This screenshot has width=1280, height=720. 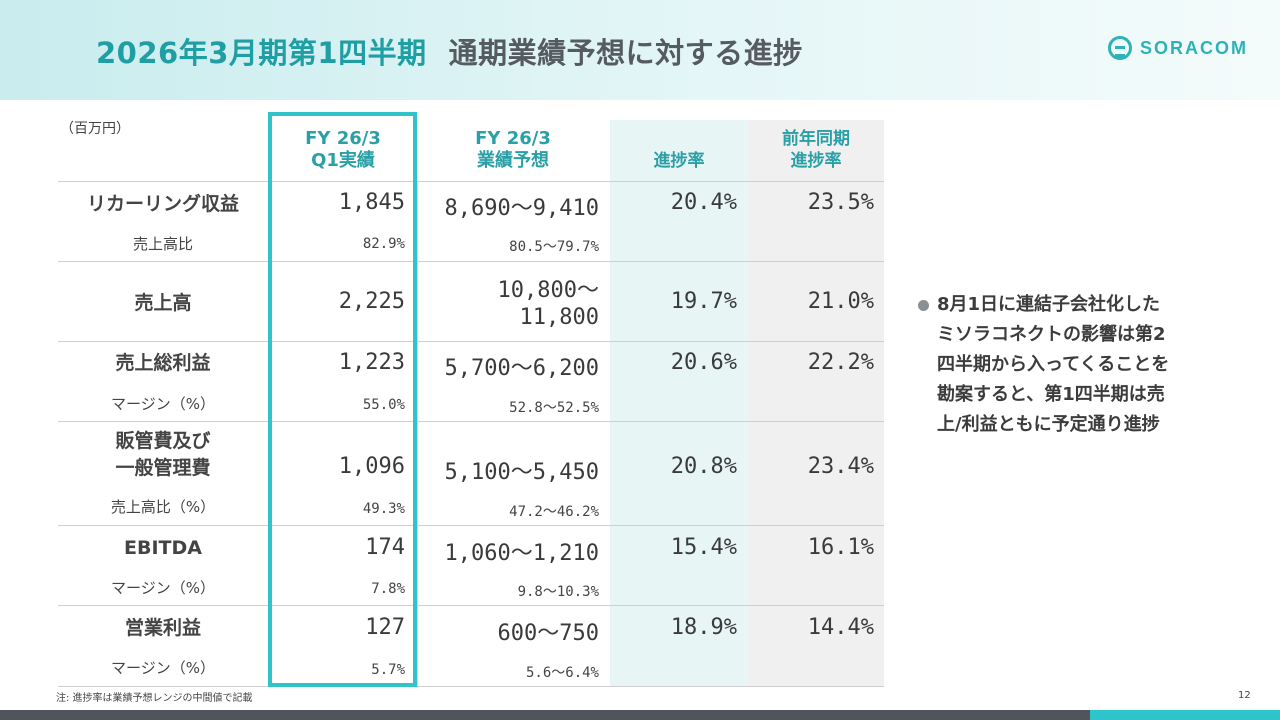 What do you see at coordinates (840, 301) in the screenshot?
I see `prev-progress-value: 21.0%` at bounding box center [840, 301].